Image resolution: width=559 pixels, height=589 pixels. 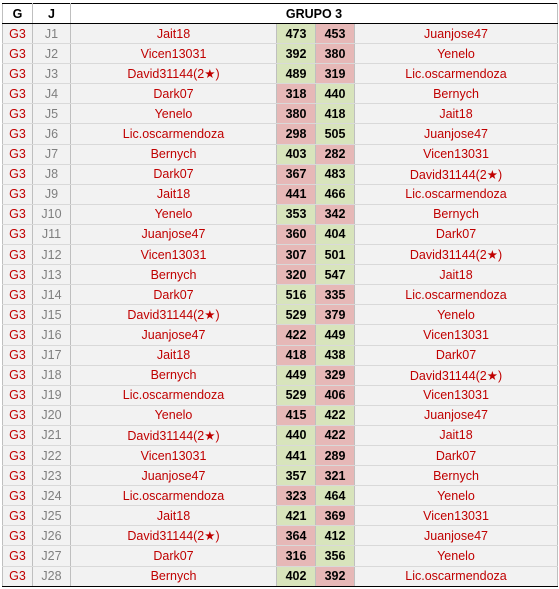 What do you see at coordinates (51, 275) in the screenshot?
I see `round-cell: J13` at bounding box center [51, 275].